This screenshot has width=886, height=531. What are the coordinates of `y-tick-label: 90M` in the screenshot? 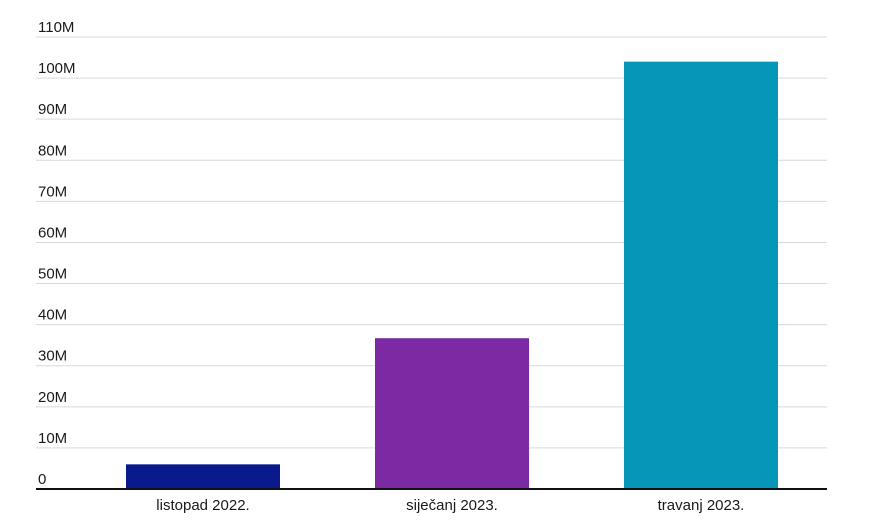 It's located at (52, 109).